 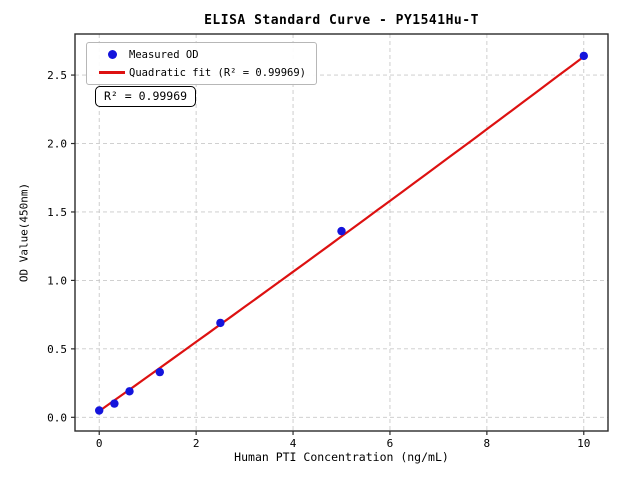 What do you see at coordinates (164, 54) in the screenshot?
I see `legend-label-measured-od: Measured OD` at bounding box center [164, 54].